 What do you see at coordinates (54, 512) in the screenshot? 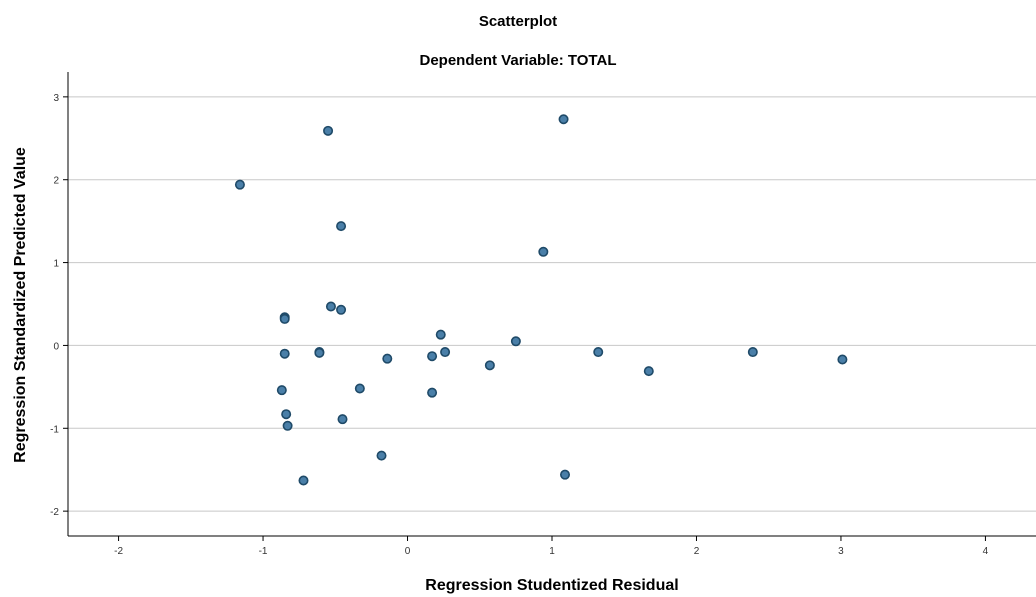
I see `y-tick-label: -2` at bounding box center [54, 512].